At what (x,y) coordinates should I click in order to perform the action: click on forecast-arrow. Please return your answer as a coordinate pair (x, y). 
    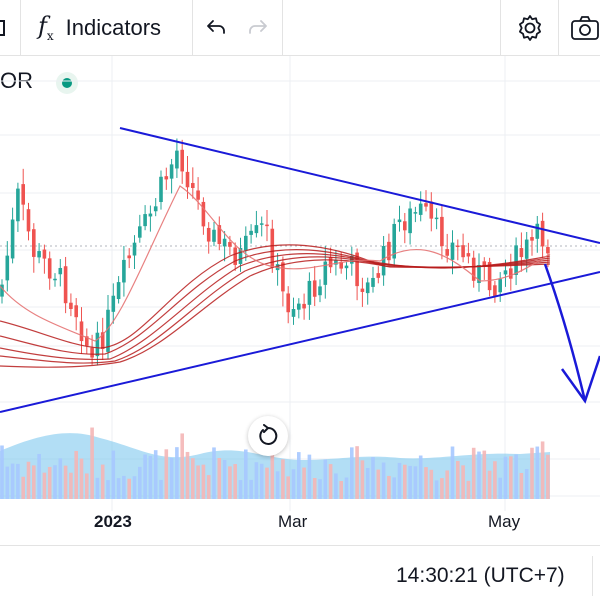
    Looking at the image, I should click on (565, 332).